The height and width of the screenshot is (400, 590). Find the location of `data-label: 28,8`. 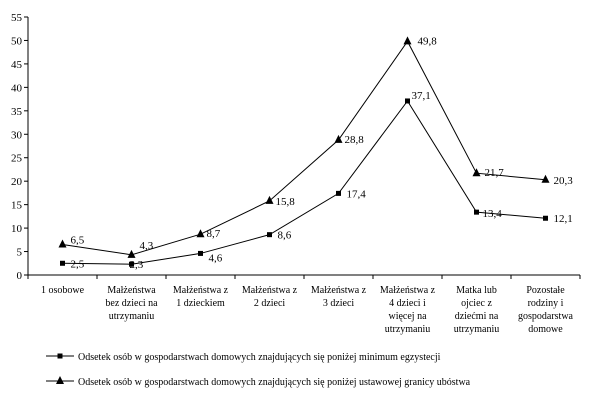

data-label: 28,8 is located at coordinates (355, 140).